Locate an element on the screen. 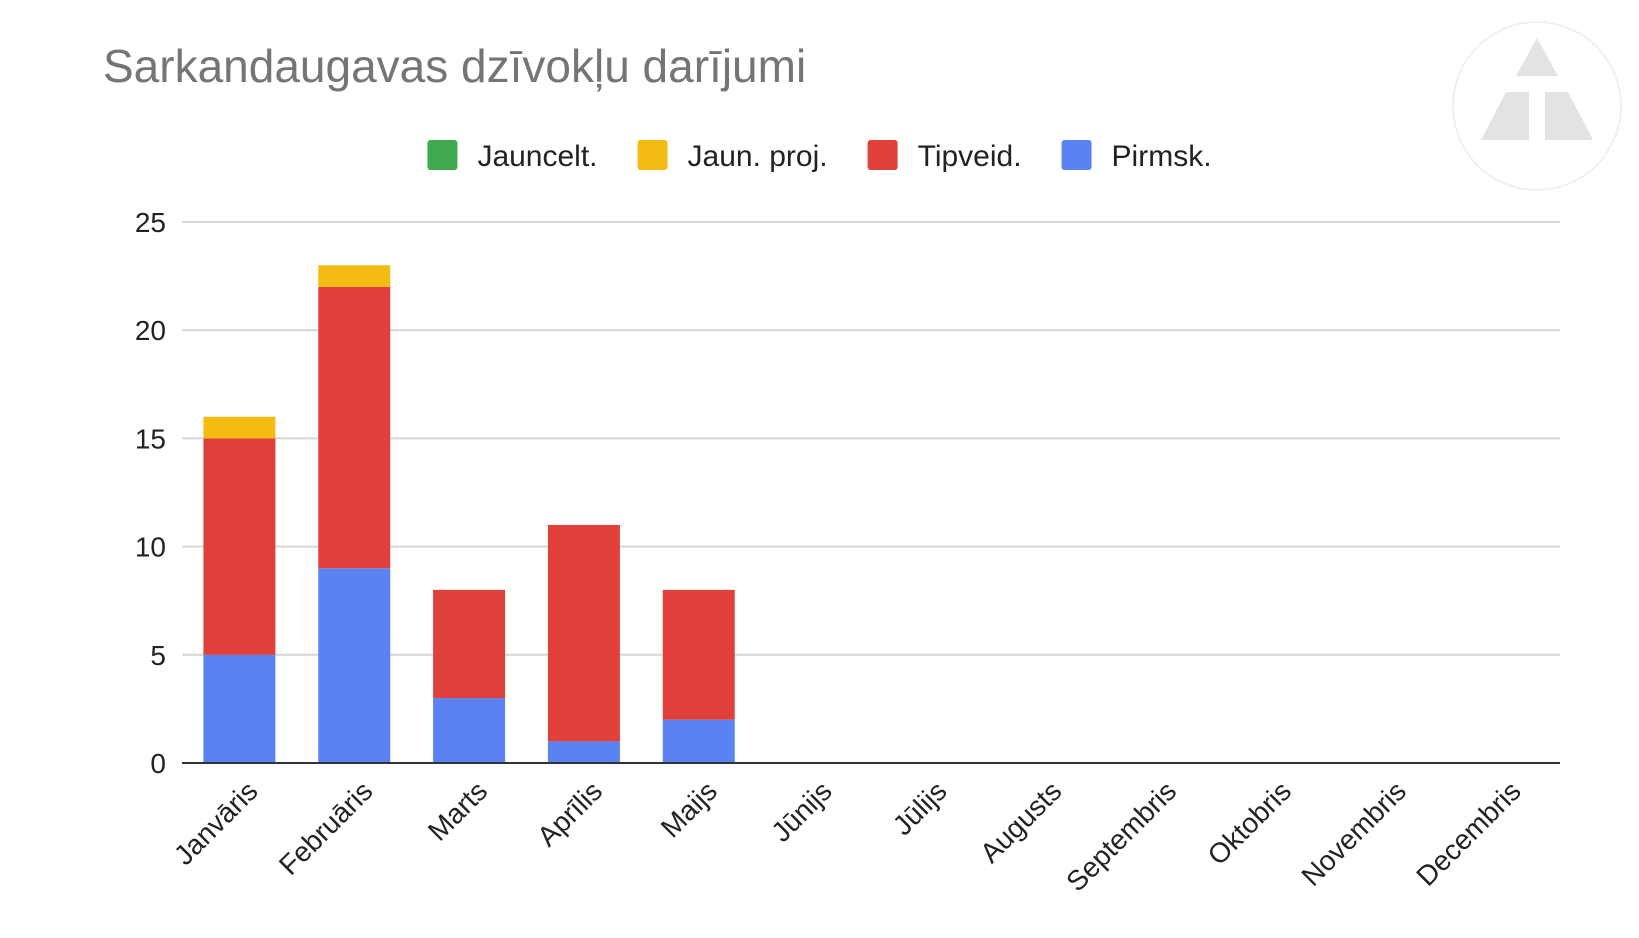 Image resolution: width=1639 pixels, height=938 pixels. legend-label-jaun-proj: Jaun. proj. is located at coordinates (758, 156).